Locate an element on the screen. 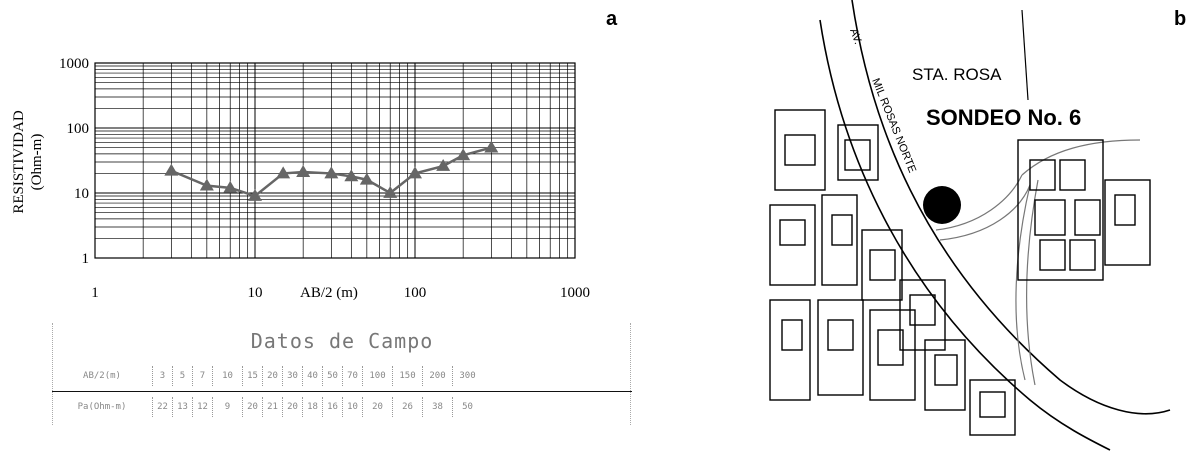 The width and height of the screenshot is (1194, 455). table-cell: 40 is located at coordinates (312, 376).